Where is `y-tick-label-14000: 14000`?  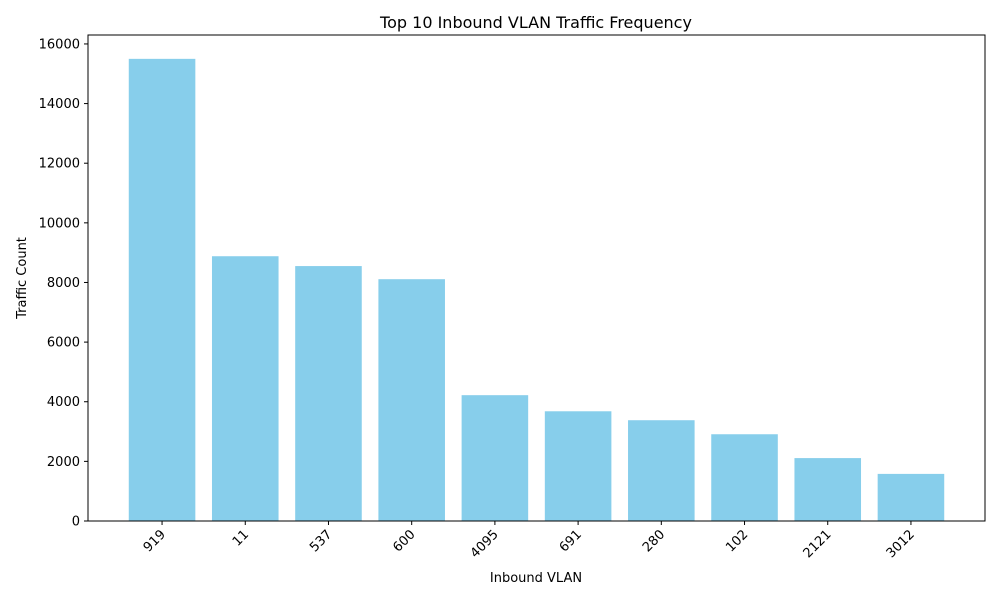 y-tick-label-14000: 14000 is located at coordinates (59, 104).